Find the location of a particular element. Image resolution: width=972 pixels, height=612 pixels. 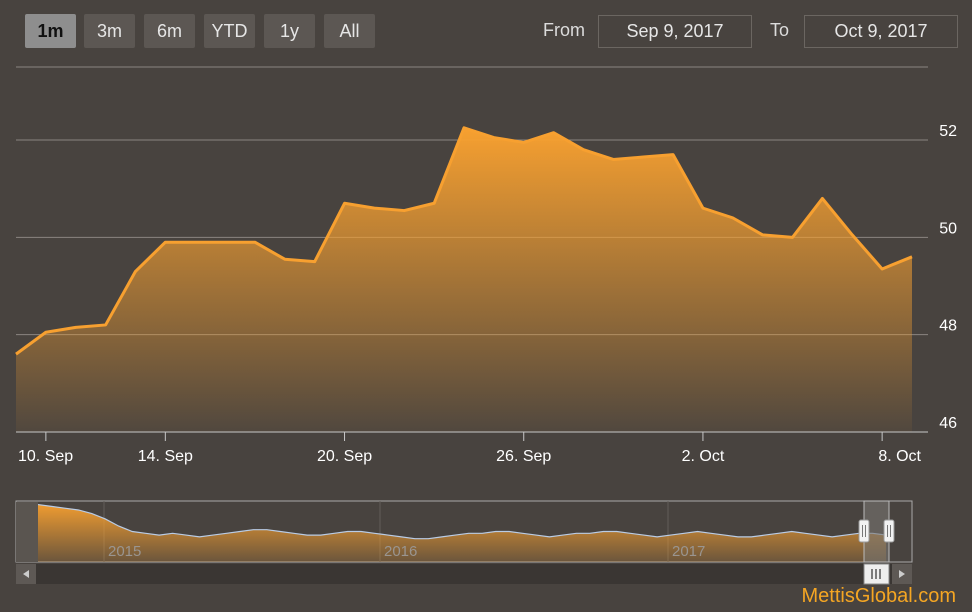

navigator-area is located at coordinates (462, 533).